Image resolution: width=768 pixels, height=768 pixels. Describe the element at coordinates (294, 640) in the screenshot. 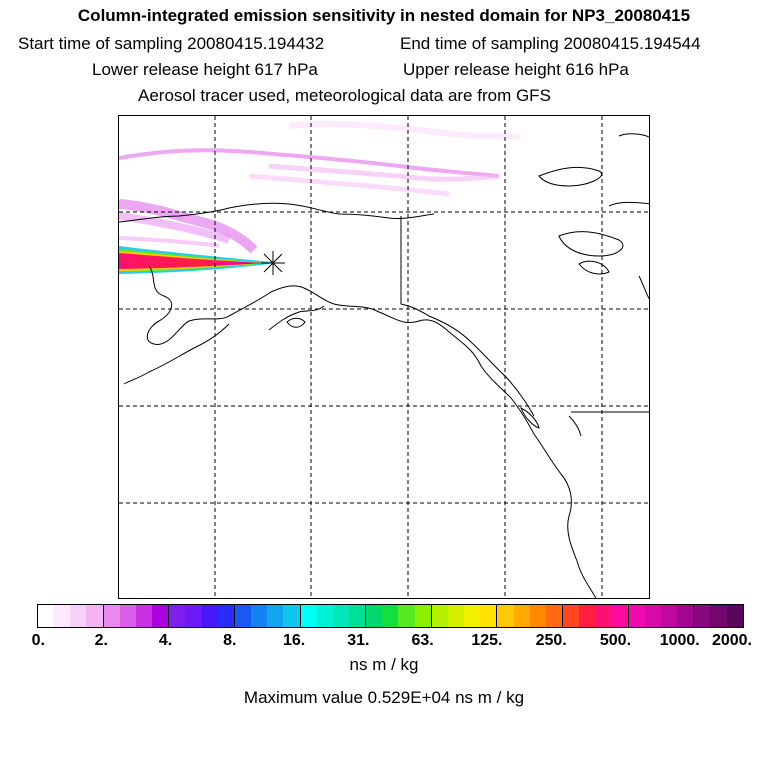

I see `colorbar-tick-label: 16.` at that location.